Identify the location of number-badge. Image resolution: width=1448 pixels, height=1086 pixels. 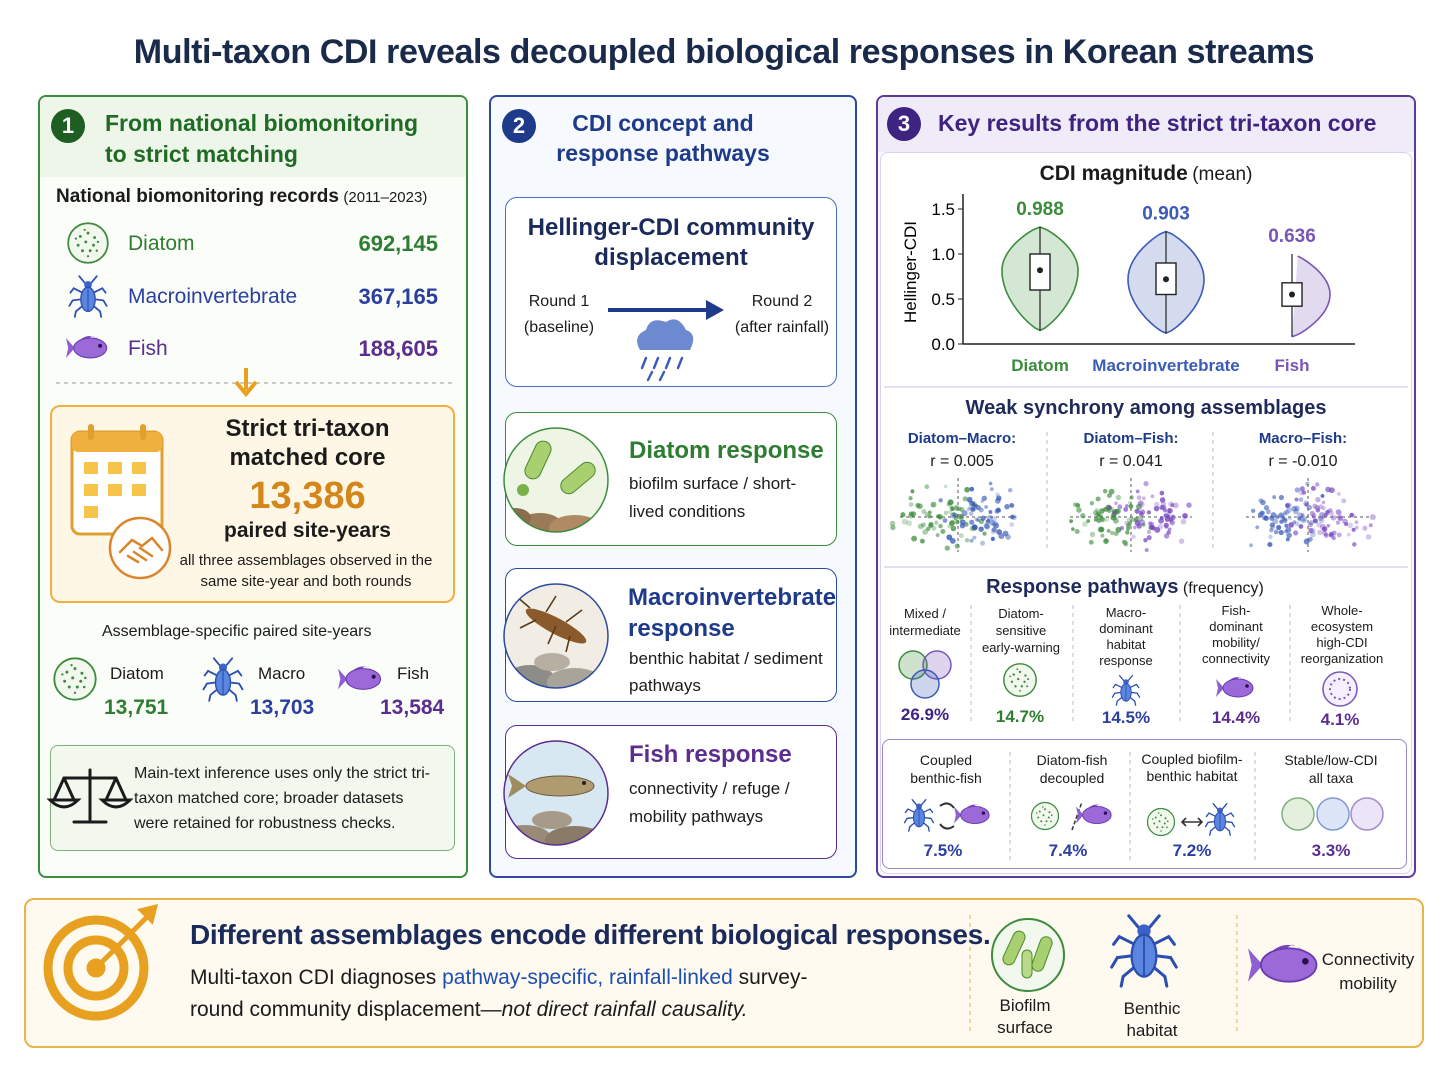
(519, 126).